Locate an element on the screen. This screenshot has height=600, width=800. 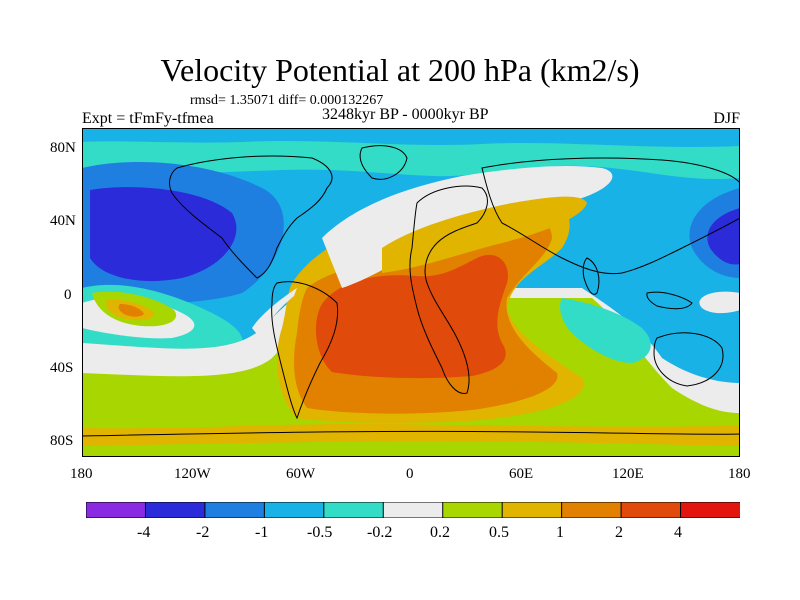
y-tick-label: 80N is located at coordinates (63, 148).